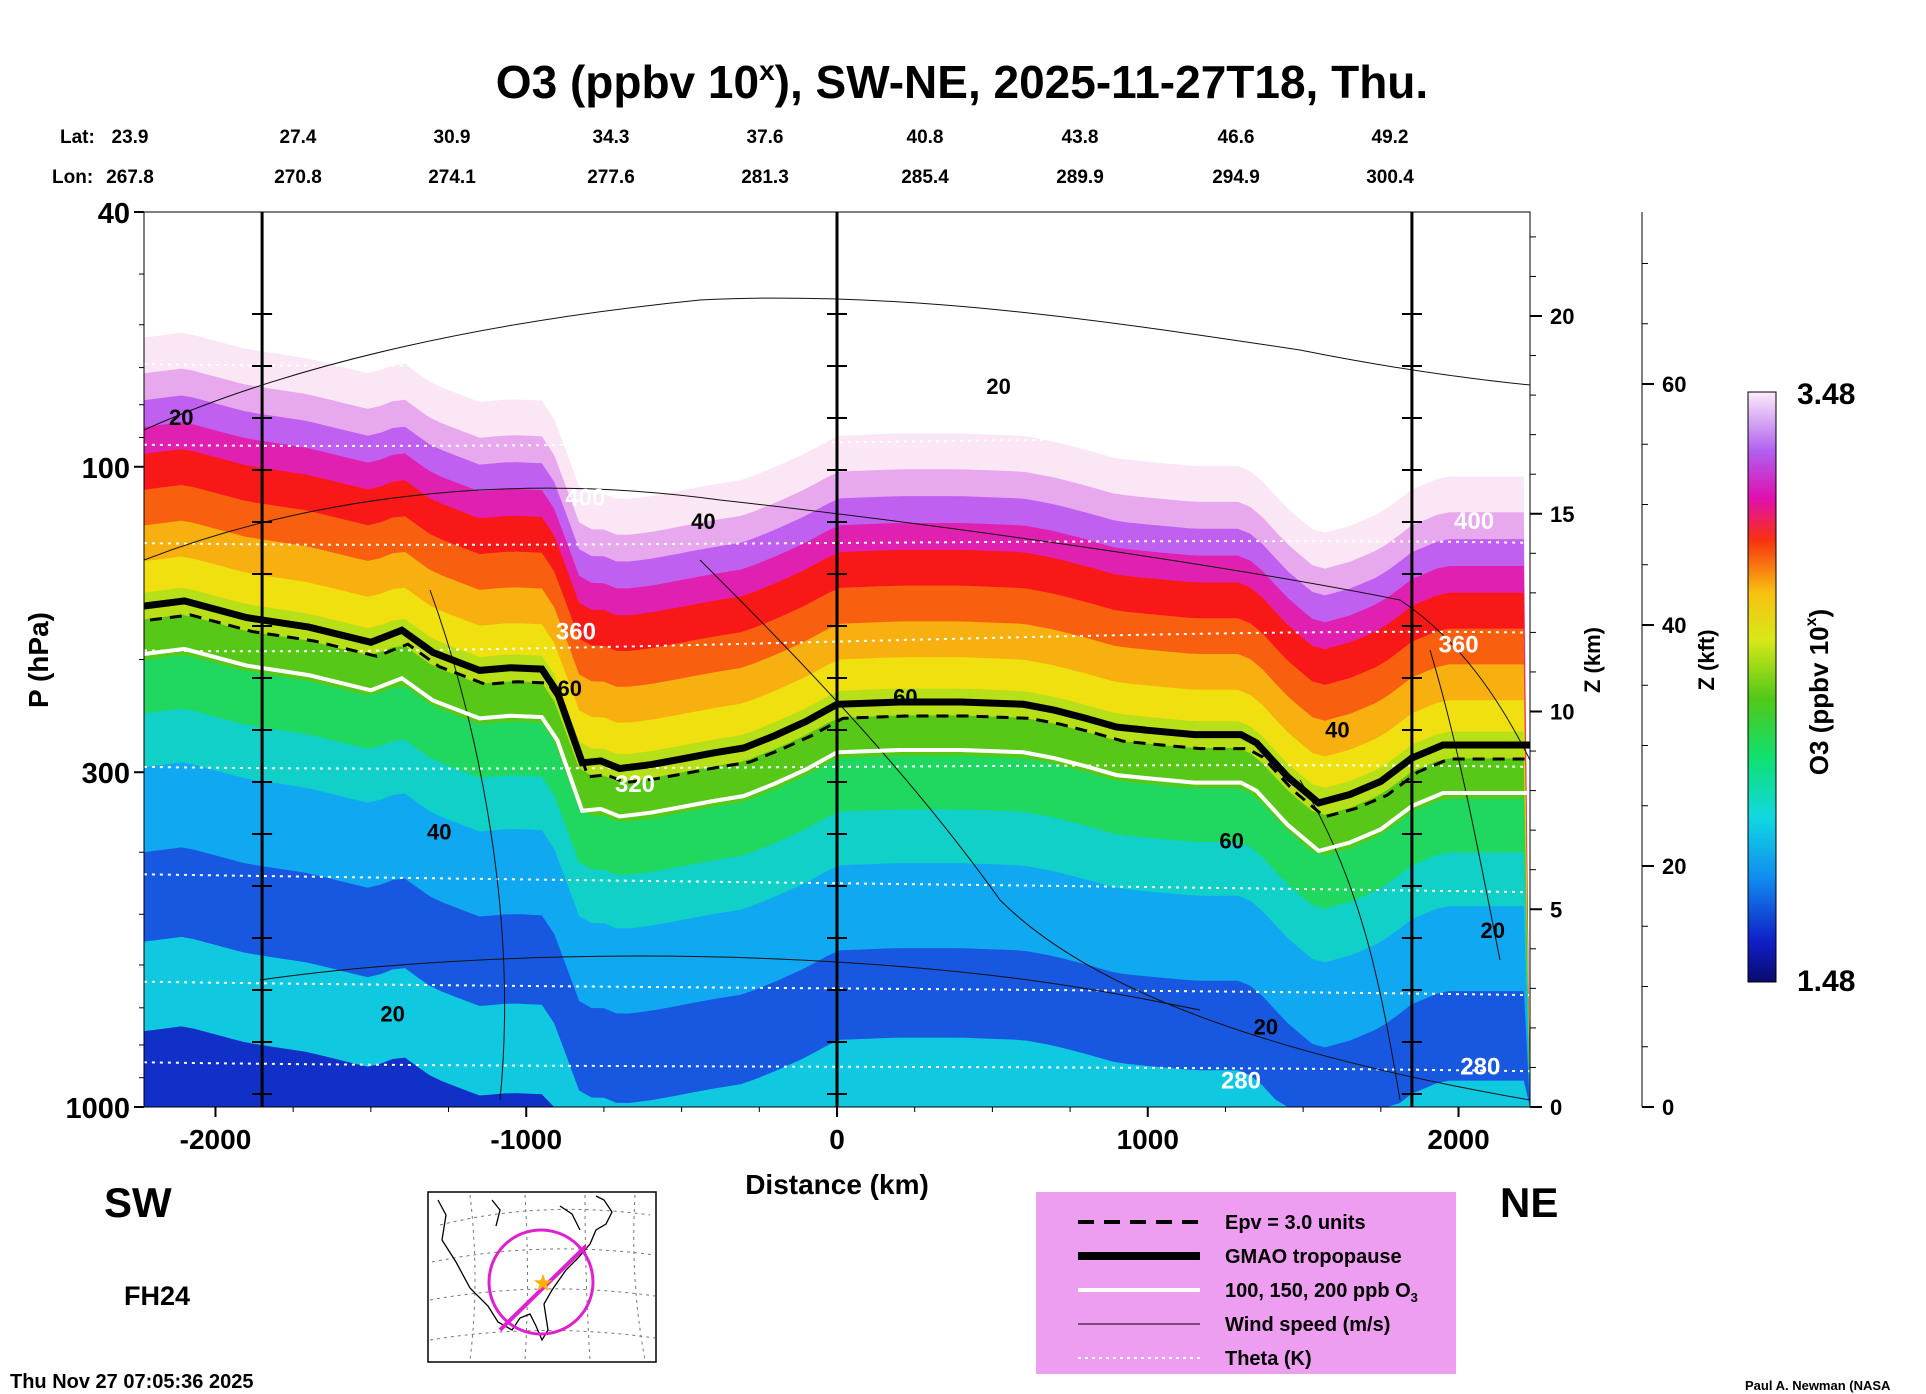 The image size is (1926, 1394). I want to click on x-tick-label: 2000, so click(1458, 1139).